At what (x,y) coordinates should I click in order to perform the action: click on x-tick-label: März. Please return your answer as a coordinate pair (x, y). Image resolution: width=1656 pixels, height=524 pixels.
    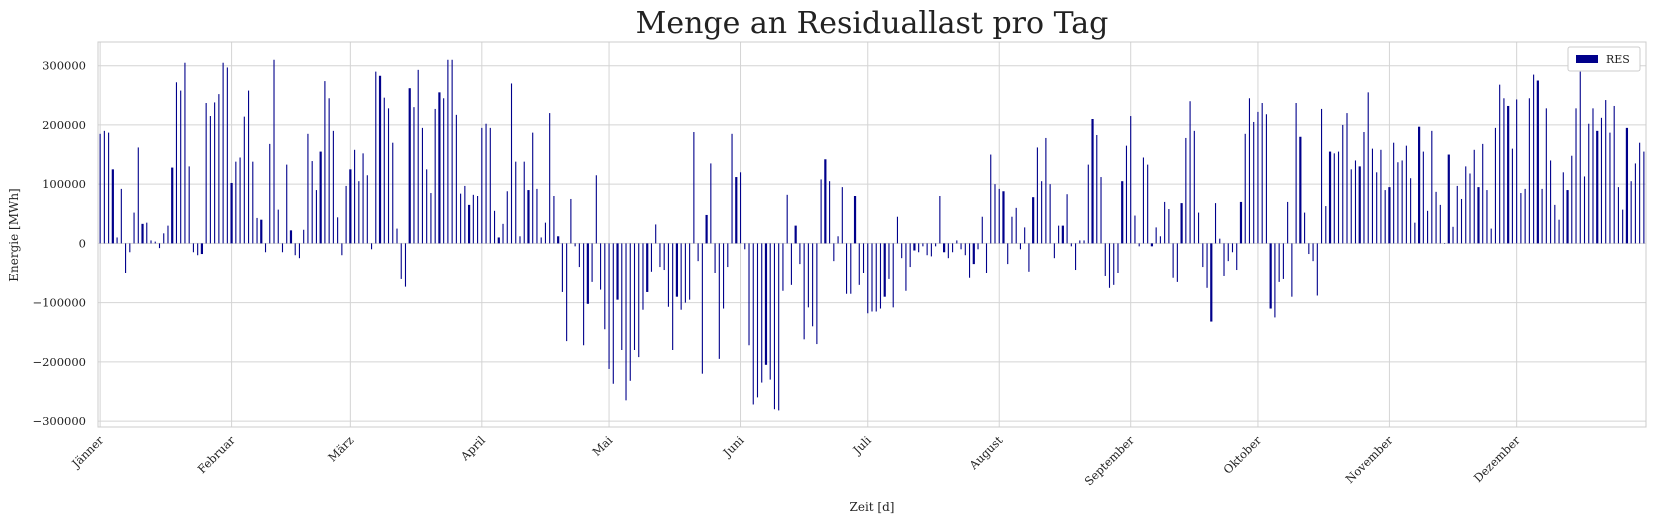
    Looking at the image, I should click on (340, 448).